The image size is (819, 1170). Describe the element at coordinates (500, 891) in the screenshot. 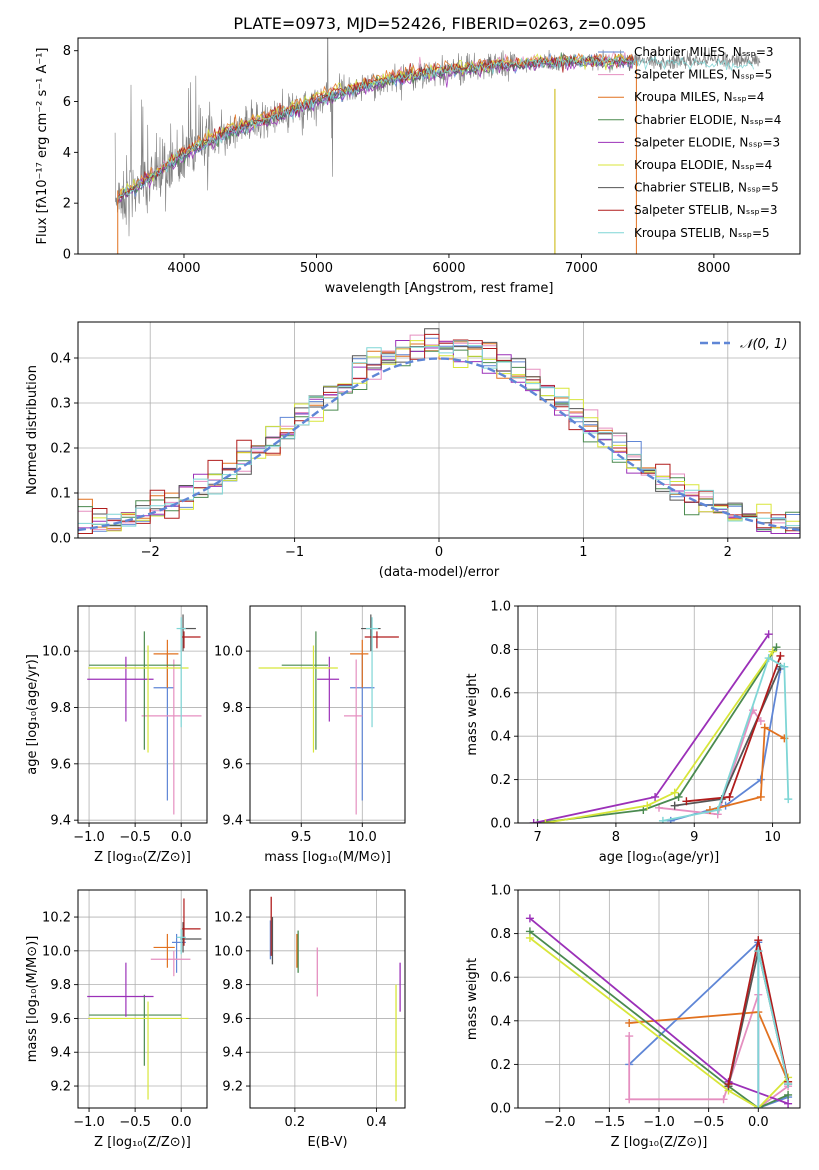

I see `weight_vs_Z-ytick-label: 1.0` at that location.